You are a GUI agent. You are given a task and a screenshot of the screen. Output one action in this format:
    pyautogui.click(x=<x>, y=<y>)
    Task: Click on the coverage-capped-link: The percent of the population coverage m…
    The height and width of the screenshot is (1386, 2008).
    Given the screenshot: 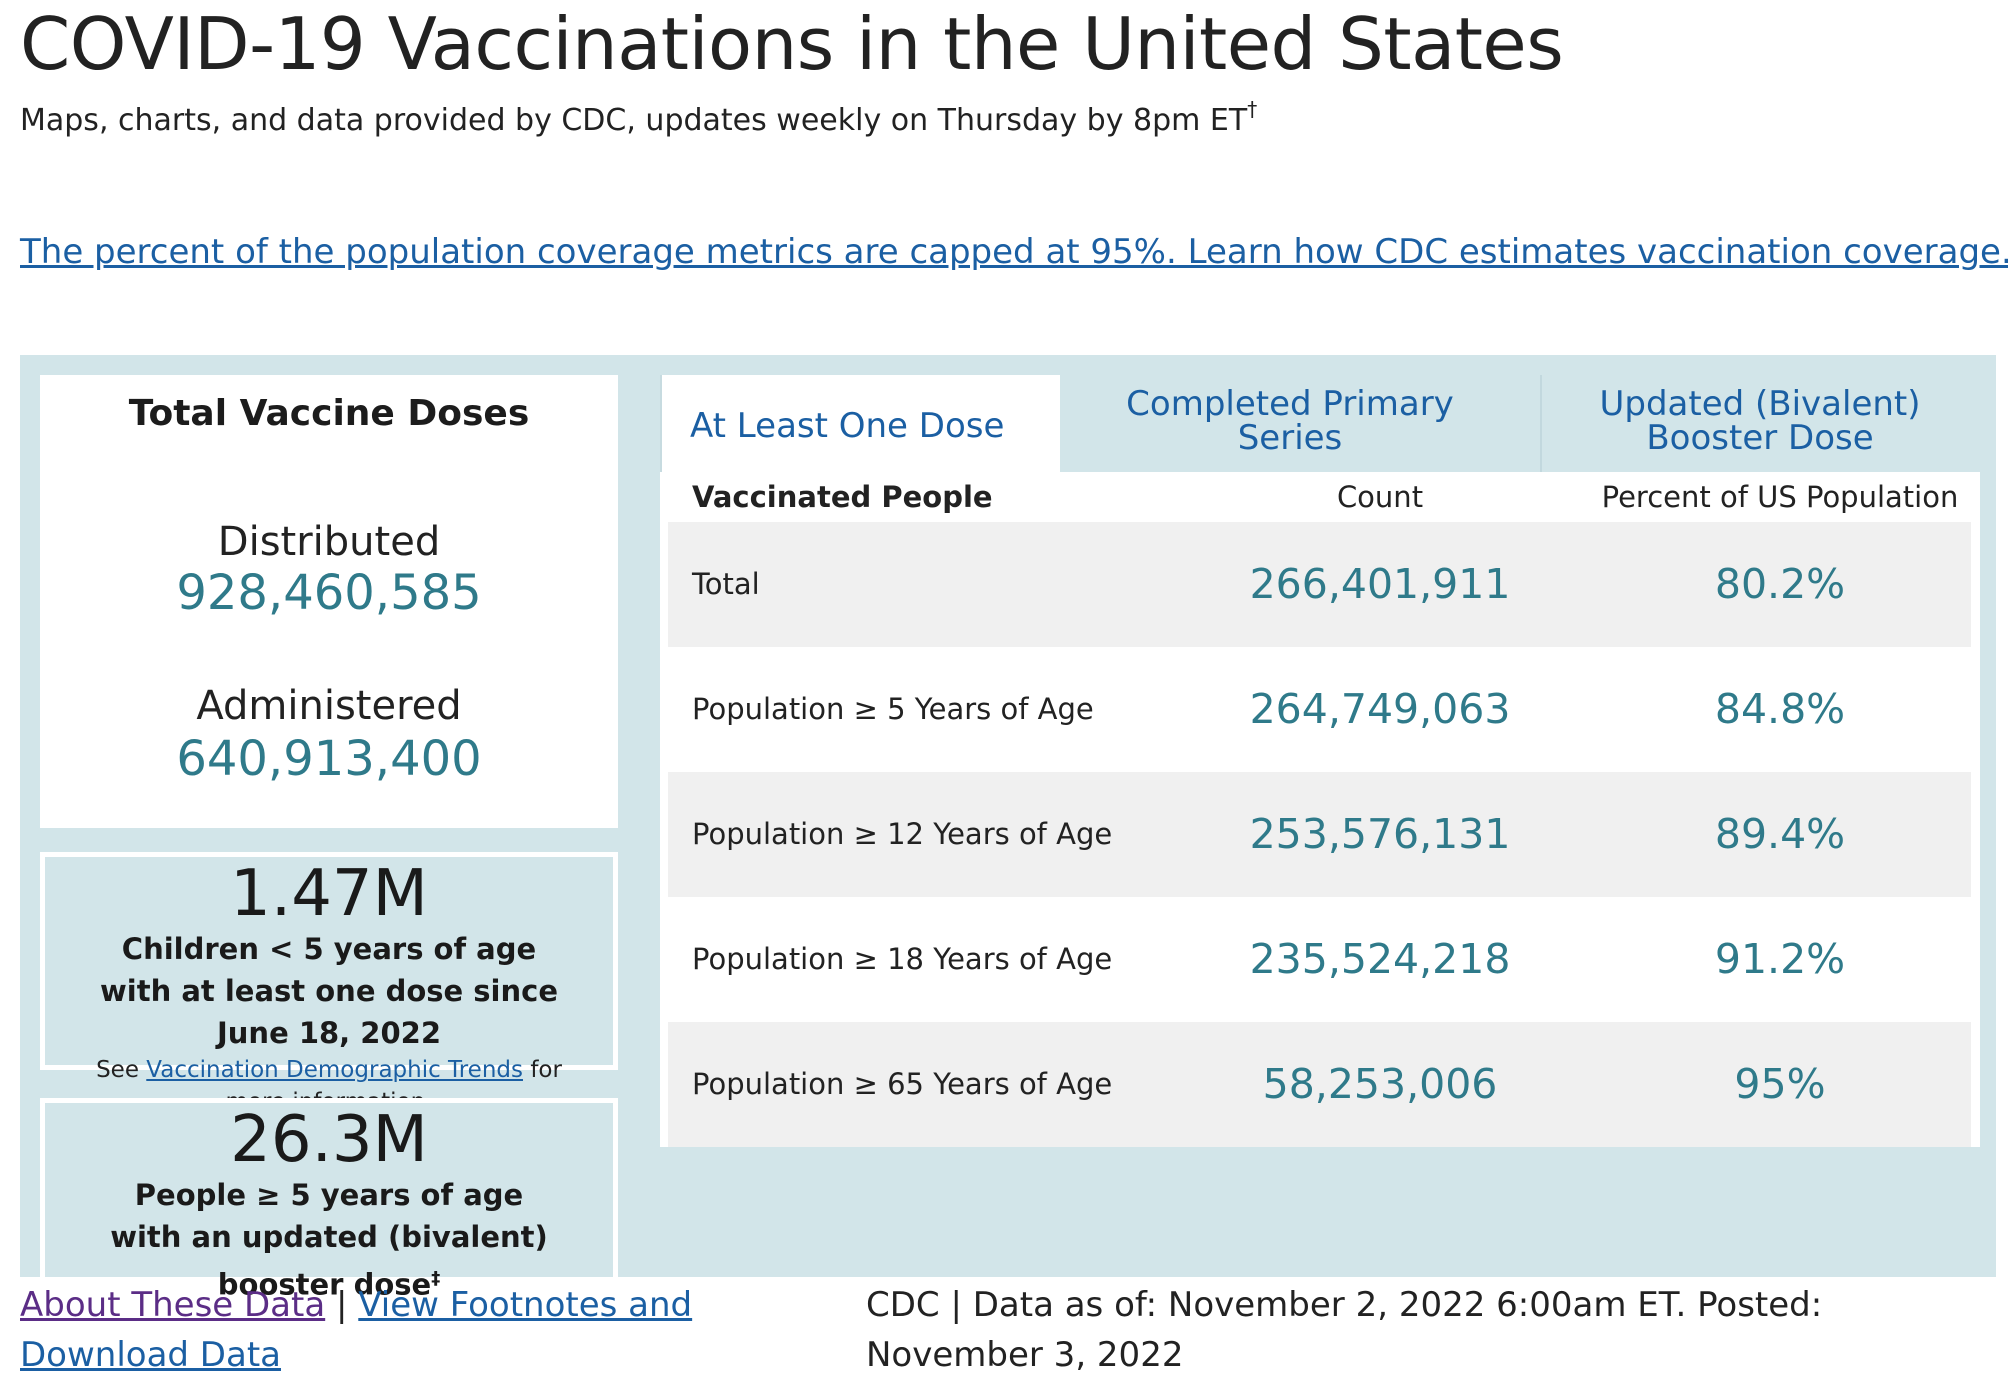 What is the action you would take?
    pyautogui.click(x=1014, y=252)
    